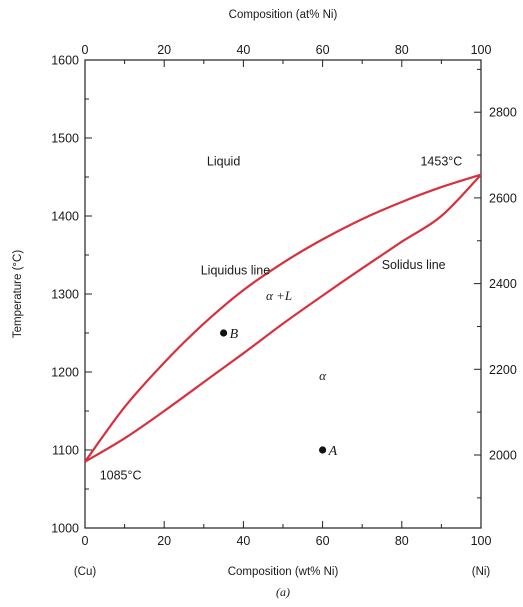 This screenshot has height=607, width=523. What do you see at coordinates (323, 375) in the screenshot?
I see `annotation-: α` at bounding box center [323, 375].